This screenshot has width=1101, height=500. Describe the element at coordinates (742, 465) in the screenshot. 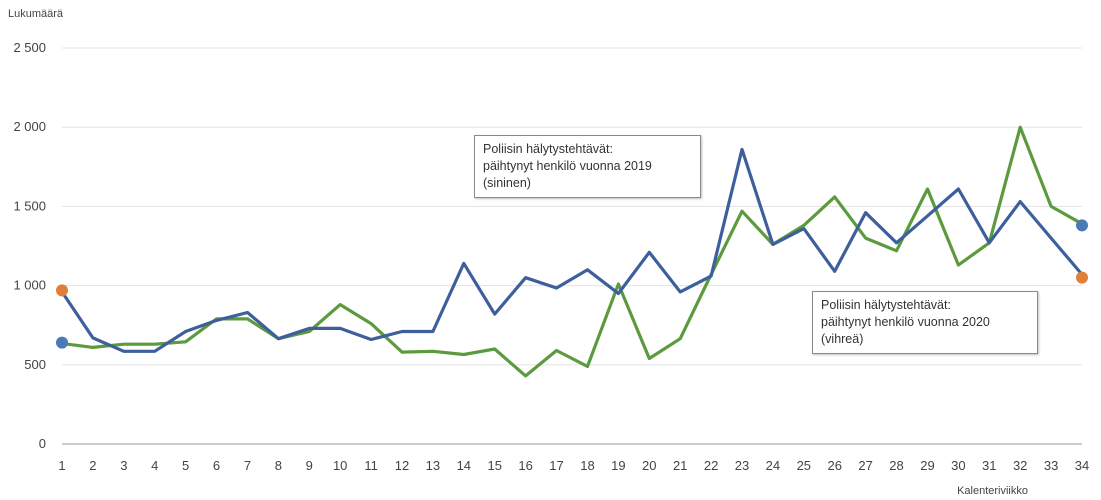

I see `x-tick-label: 23` at that location.